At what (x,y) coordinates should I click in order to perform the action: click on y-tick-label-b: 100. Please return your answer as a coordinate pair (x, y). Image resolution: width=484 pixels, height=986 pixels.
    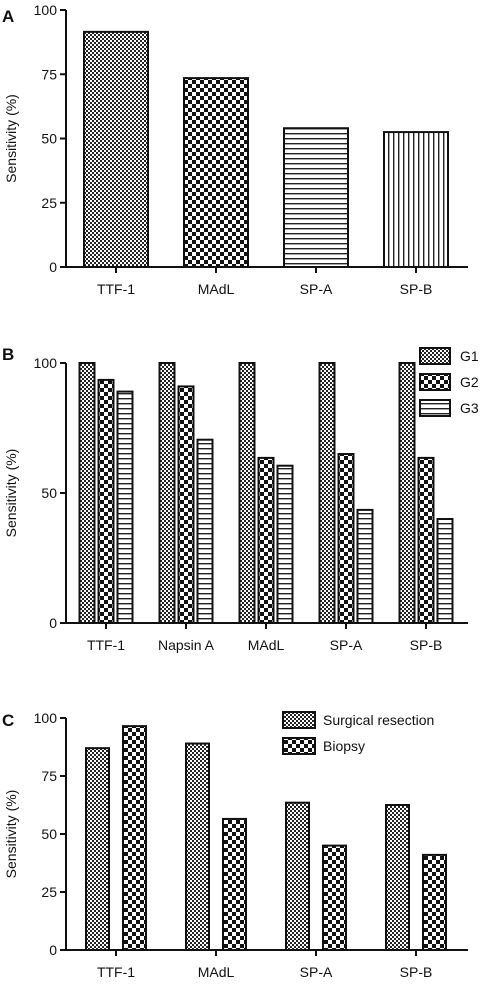
    Looking at the image, I should click on (46, 363).